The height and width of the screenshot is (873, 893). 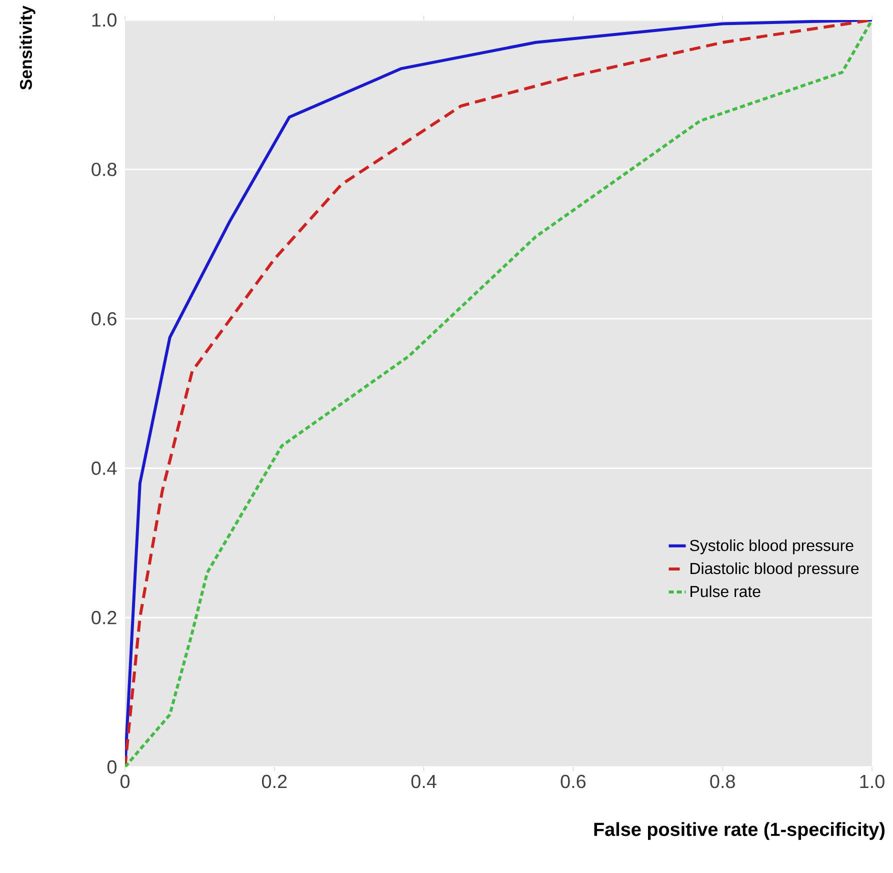 I want to click on x-tick-label: 1.0, so click(x=872, y=781).